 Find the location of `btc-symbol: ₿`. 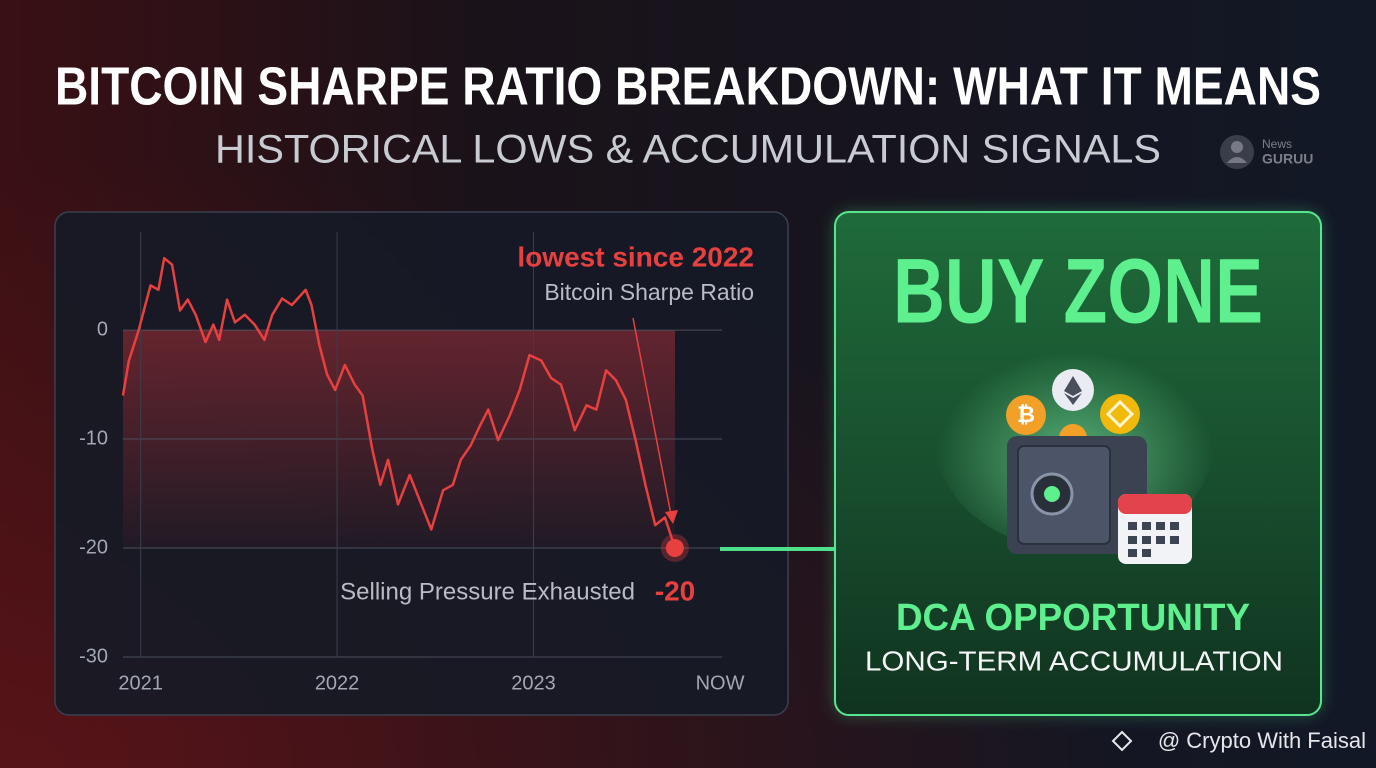

btc-symbol: ₿ is located at coordinates (1026, 414).